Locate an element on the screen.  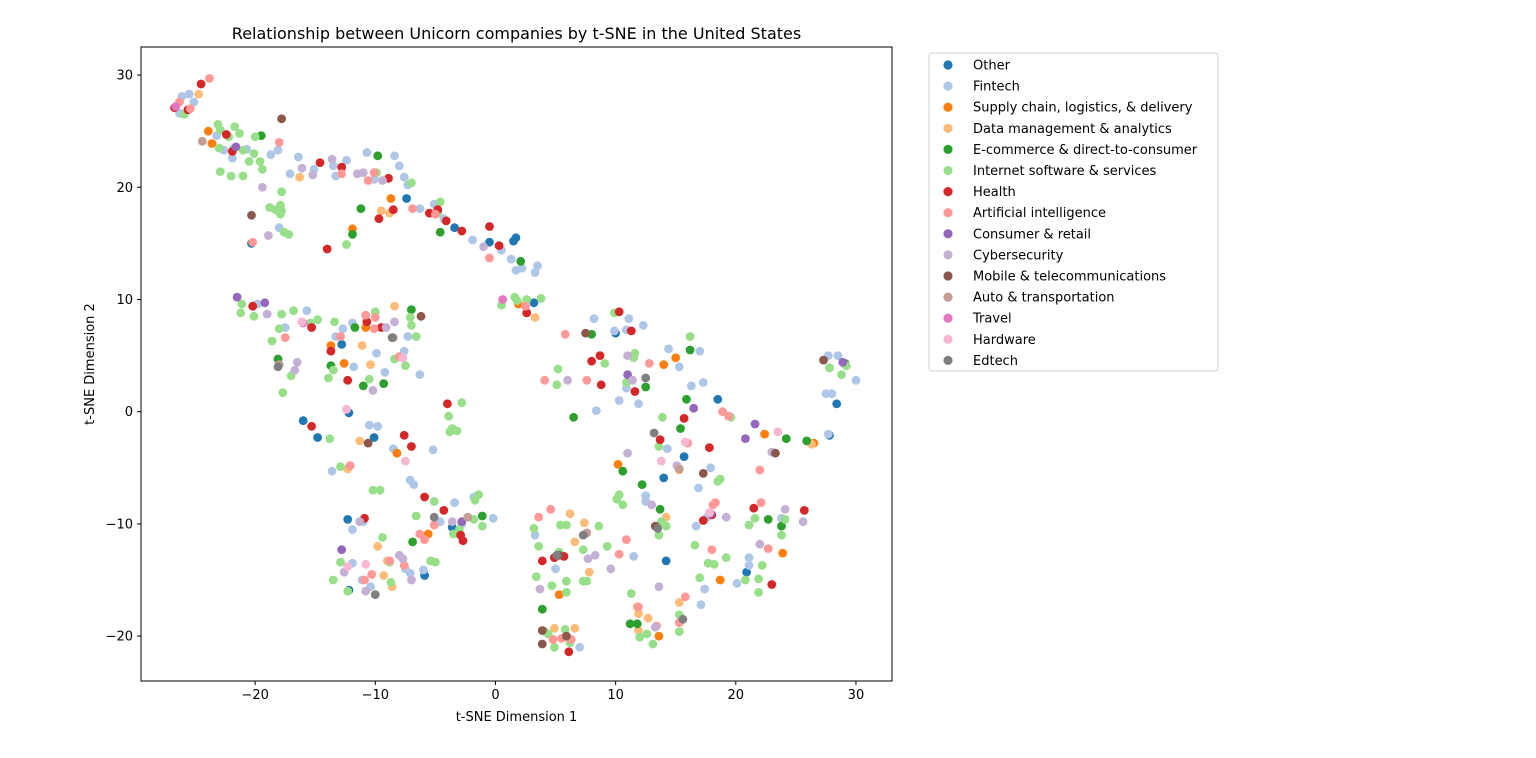
x-axis: −20 −10 0 10 20 30 is located at coordinates (552, 692).